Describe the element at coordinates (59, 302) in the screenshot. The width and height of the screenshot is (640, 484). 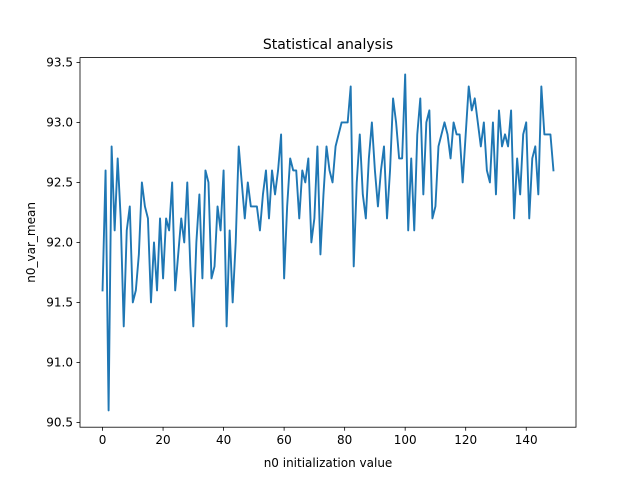
I see `y-tick-label: 91.5` at that location.